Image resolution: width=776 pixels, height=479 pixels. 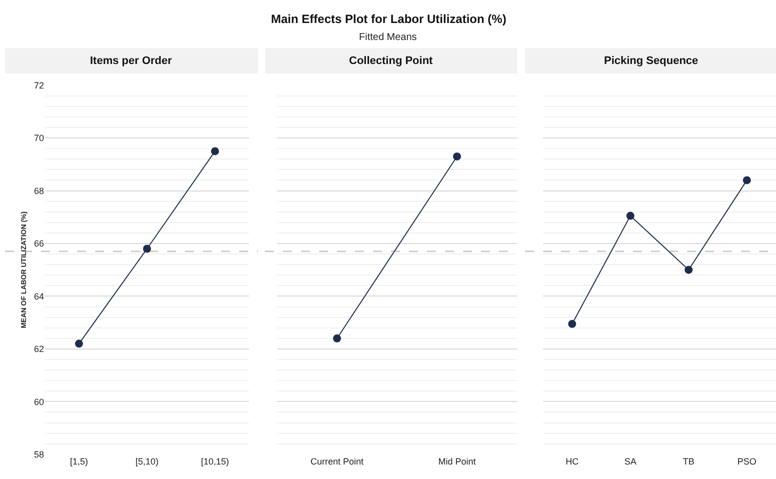 What do you see at coordinates (388, 37) in the screenshot?
I see `text: Fitted Means` at bounding box center [388, 37].